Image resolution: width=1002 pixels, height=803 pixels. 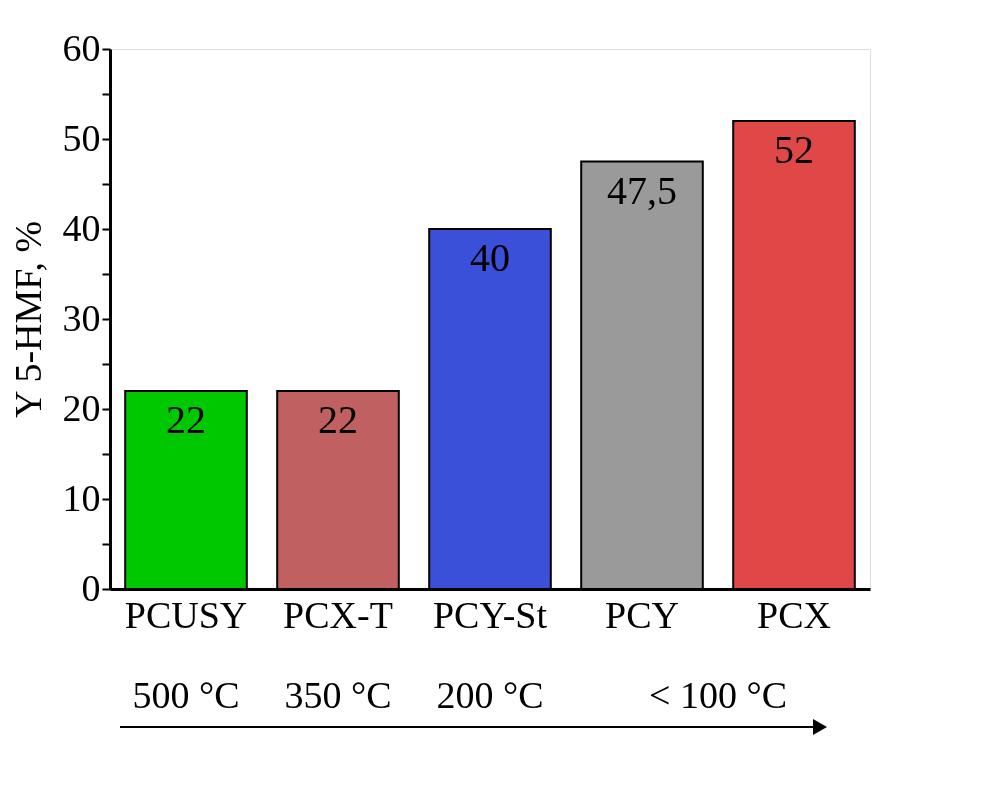 I want to click on text: 500 °C, so click(x=186, y=695).